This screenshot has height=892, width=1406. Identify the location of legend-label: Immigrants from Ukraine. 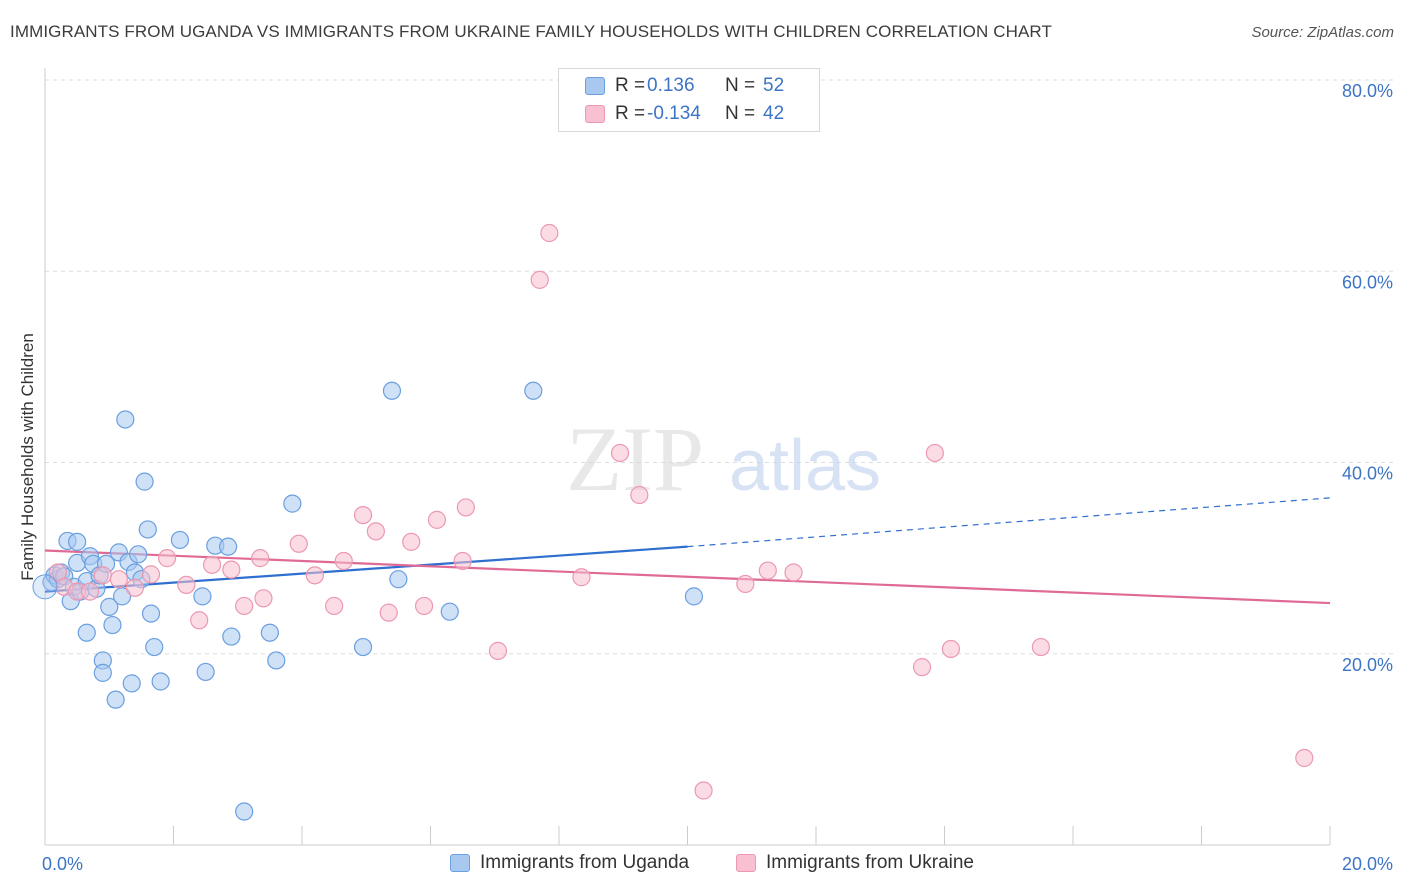
(870, 862).